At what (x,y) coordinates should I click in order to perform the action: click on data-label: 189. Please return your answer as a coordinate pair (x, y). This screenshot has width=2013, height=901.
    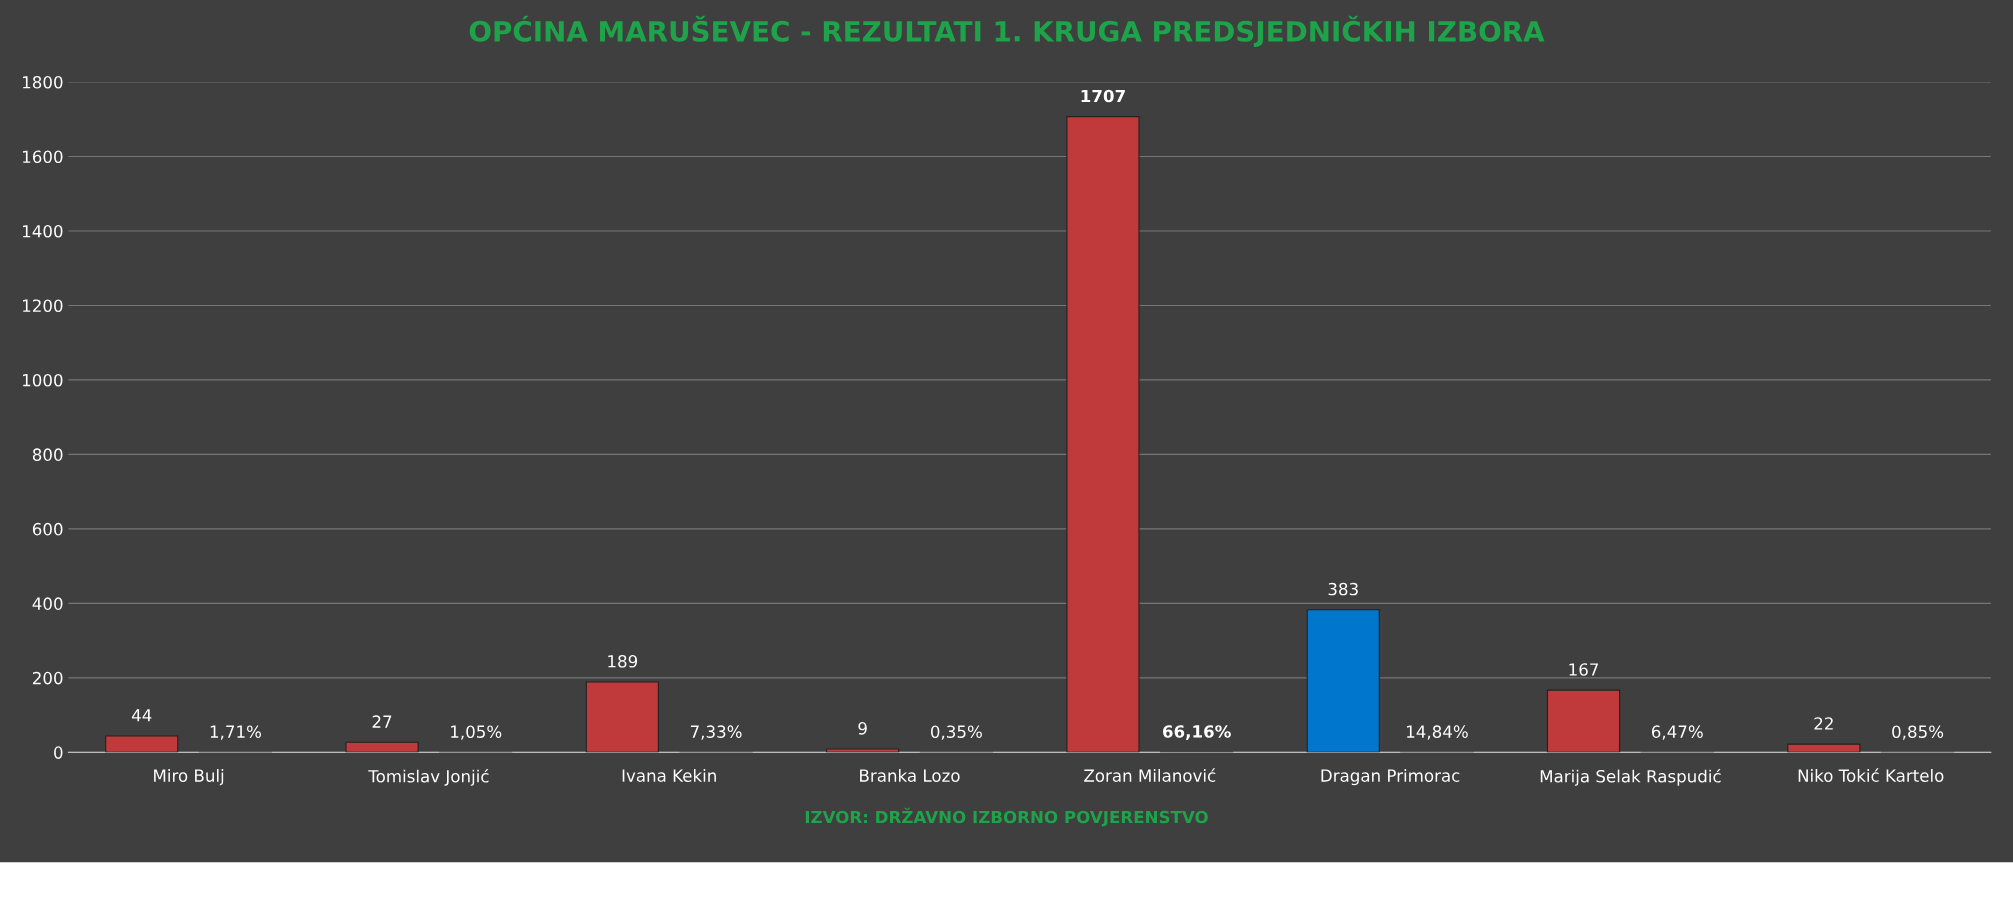
    Looking at the image, I should click on (623, 661).